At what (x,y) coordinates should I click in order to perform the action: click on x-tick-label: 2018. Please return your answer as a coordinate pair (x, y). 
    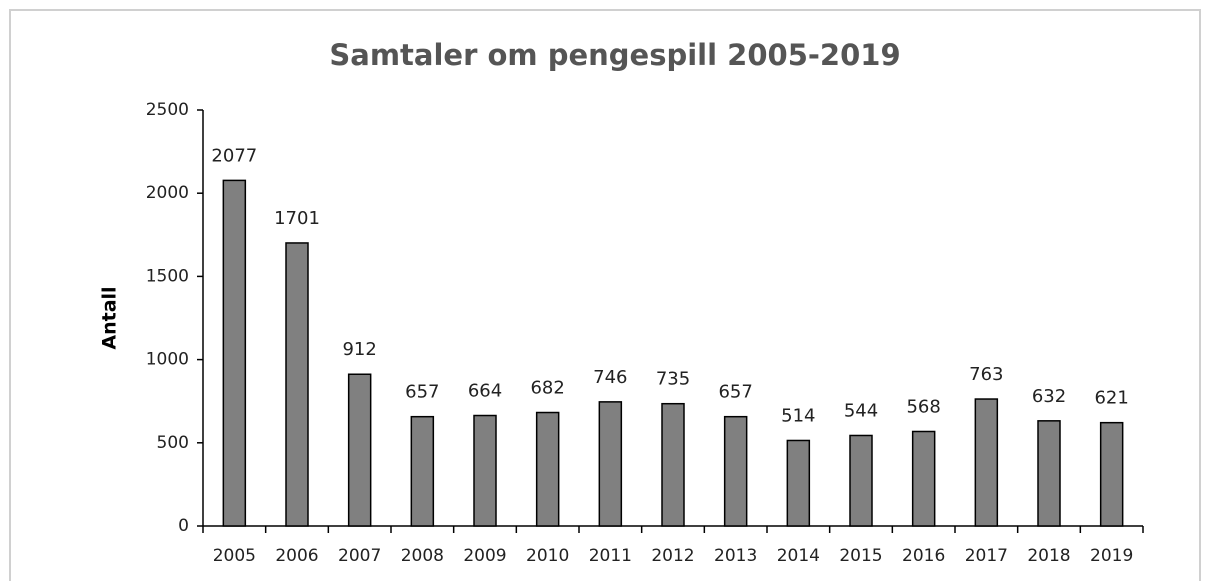
    Looking at the image, I should click on (1048, 556).